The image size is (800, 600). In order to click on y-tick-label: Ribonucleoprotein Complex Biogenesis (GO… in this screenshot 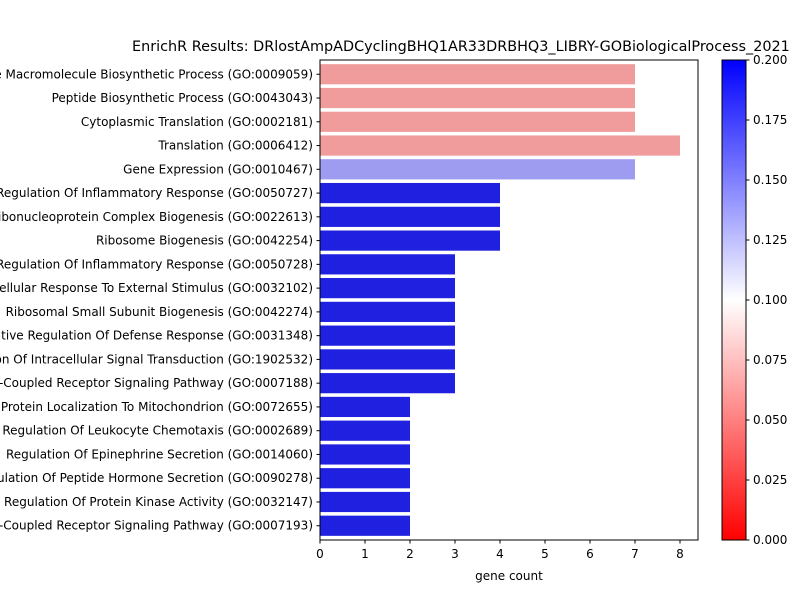, I will do `click(156, 217)`.